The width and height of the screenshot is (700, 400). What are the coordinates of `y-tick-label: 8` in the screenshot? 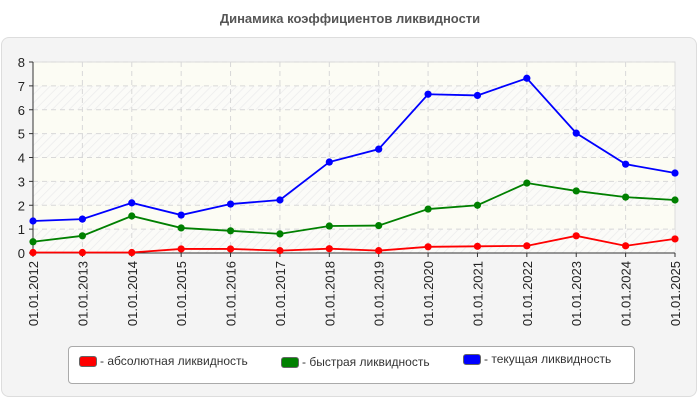 It's located at (21, 62).